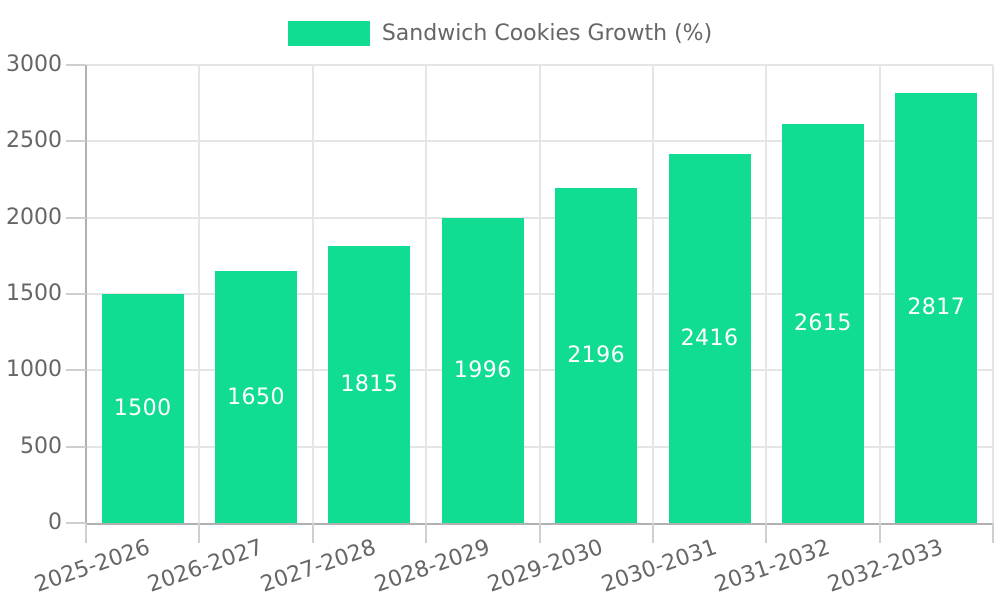 The height and width of the screenshot is (600, 1000). I want to click on bar-value-label: 1996, so click(482, 371).